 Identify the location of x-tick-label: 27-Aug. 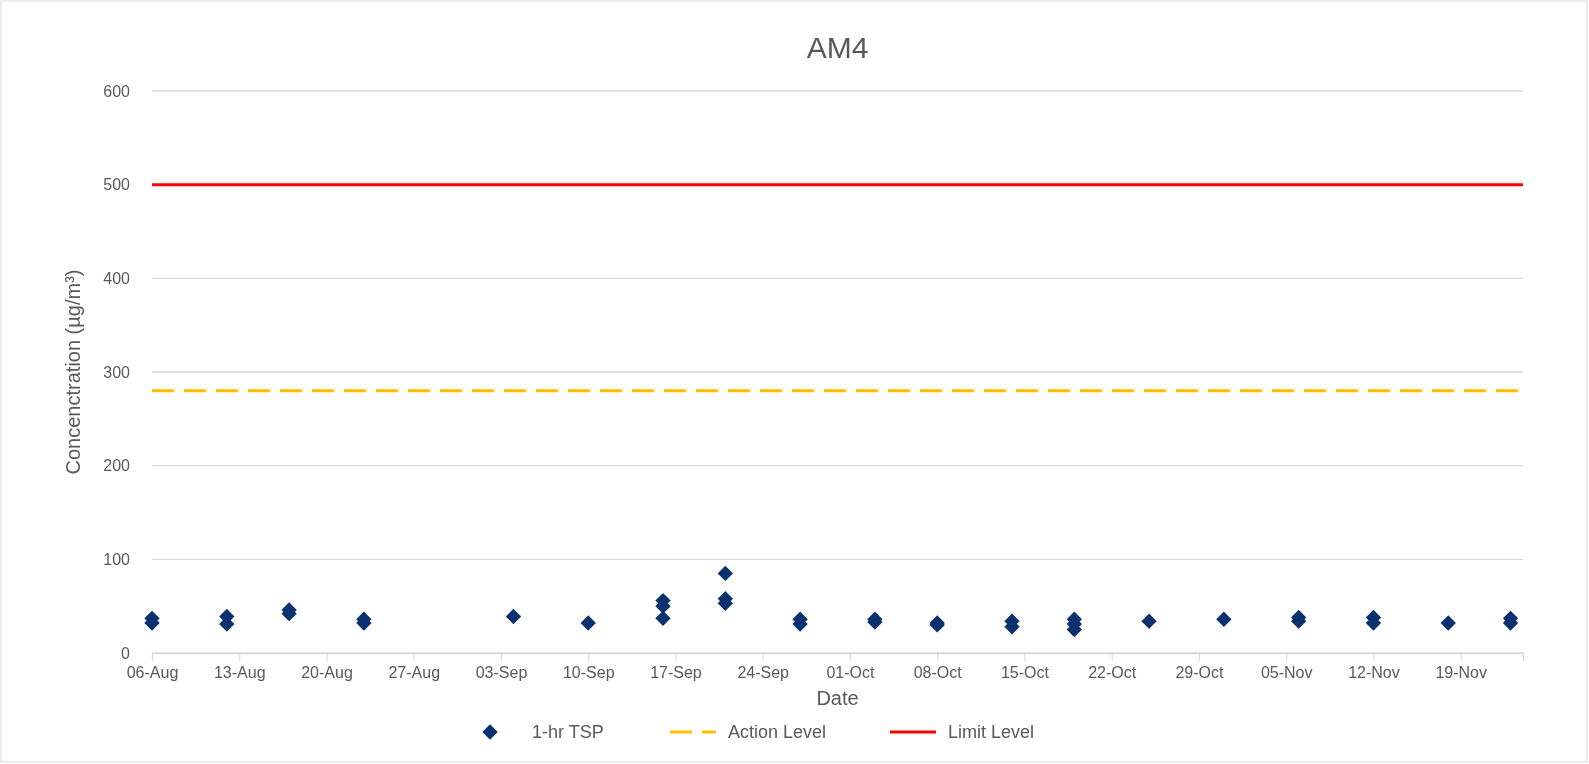
(414, 673).